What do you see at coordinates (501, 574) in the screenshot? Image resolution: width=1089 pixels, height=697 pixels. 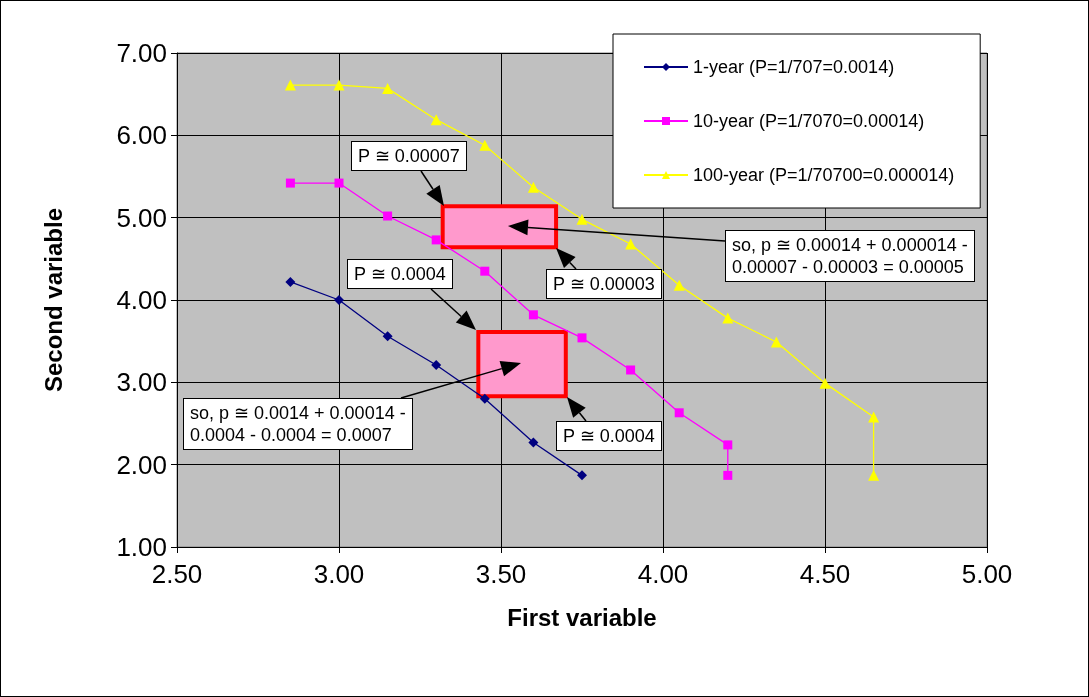 I see `x-tick-label: 3.50` at bounding box center [501, 574].